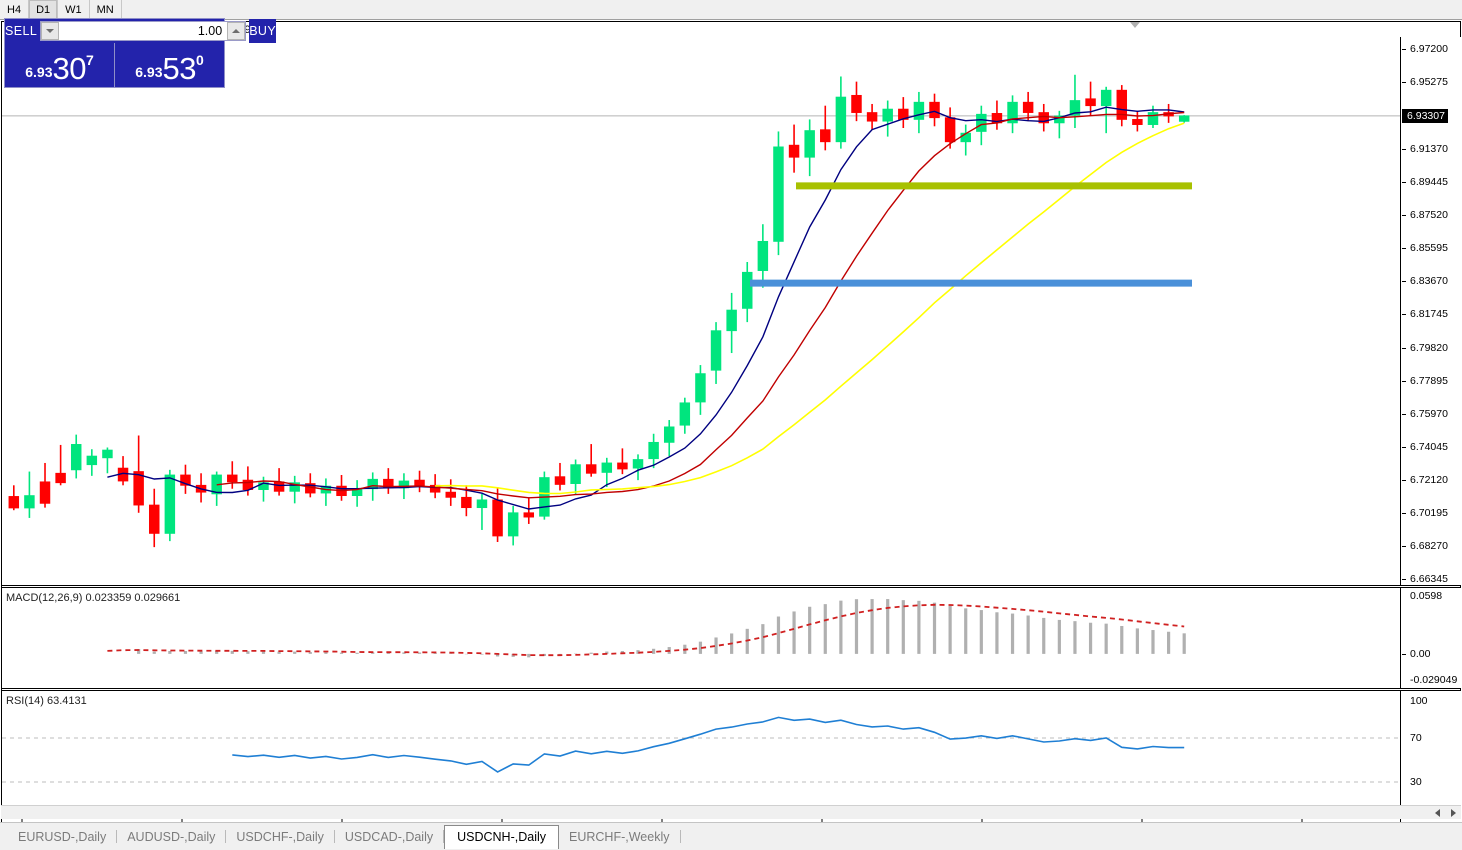 The image size is (1462, 850). I want to click on timeframe-w1: W1, so click(74, 9).